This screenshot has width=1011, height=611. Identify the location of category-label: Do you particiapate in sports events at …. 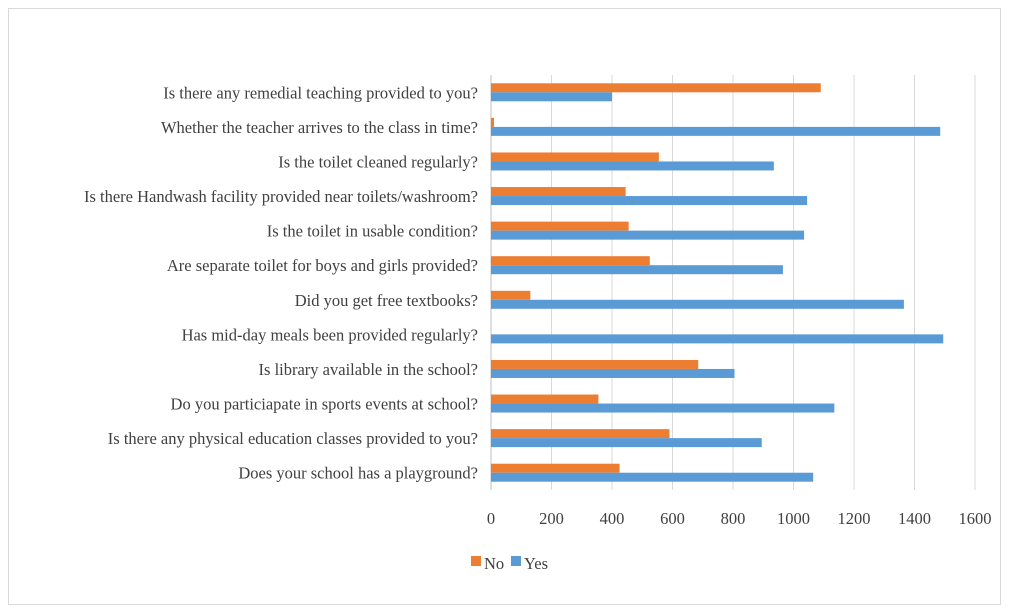
(324, 404).